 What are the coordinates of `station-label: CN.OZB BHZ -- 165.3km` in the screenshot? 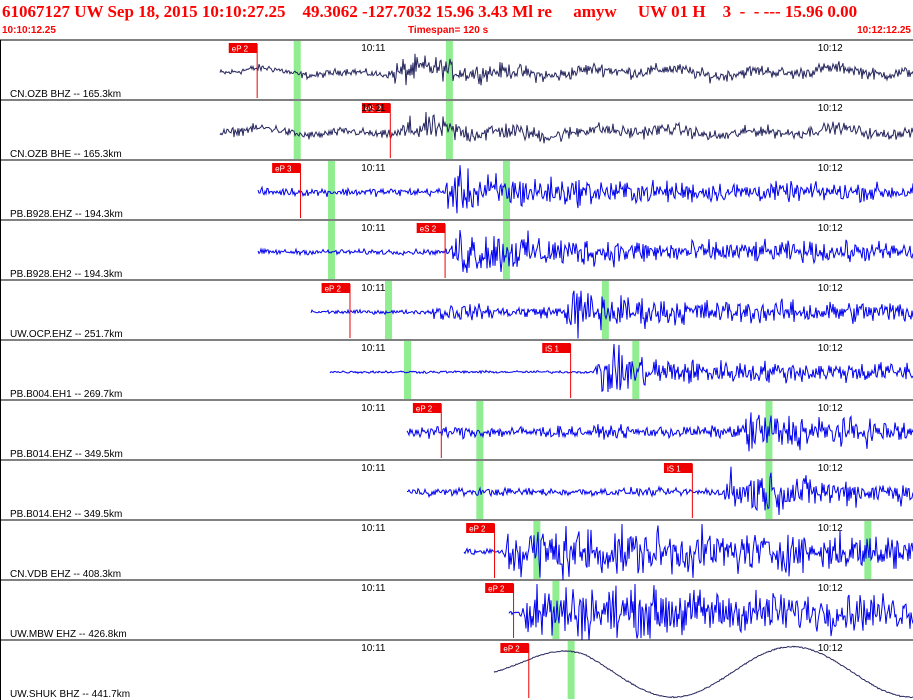 It's located at (65, 94).